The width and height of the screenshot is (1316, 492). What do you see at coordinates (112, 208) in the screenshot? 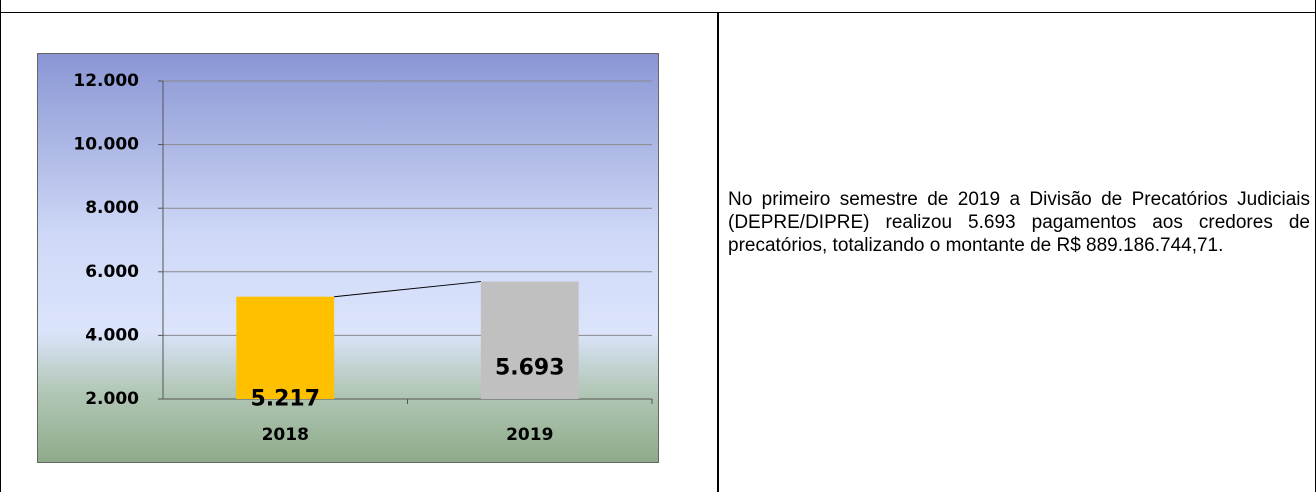
I see `y-tick-label: 8.000` at bounding box center [112, 208].